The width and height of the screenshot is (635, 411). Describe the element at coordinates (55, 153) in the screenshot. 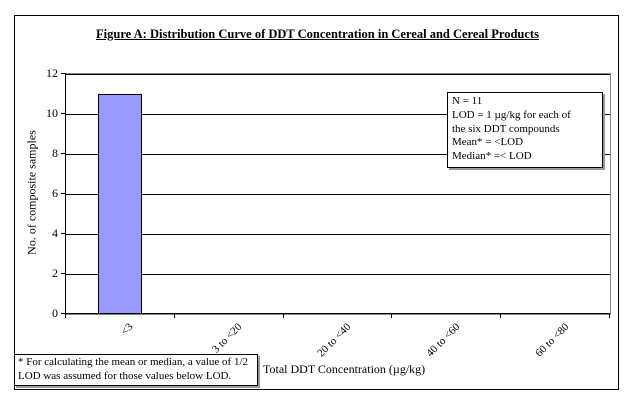

I see `y-tick-label: 8` at that location.